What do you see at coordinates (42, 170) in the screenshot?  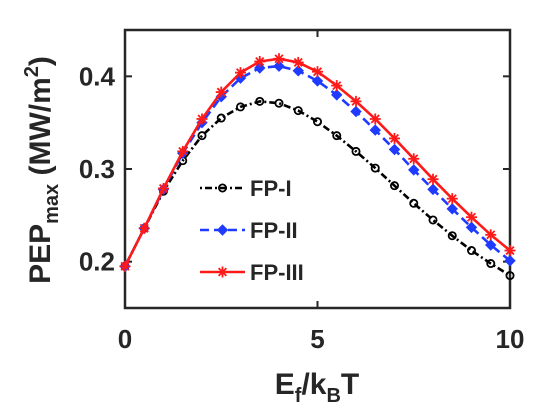 I see `y-axis-title: PEPmax (MW/m2)` at bounding box center [42, 170].